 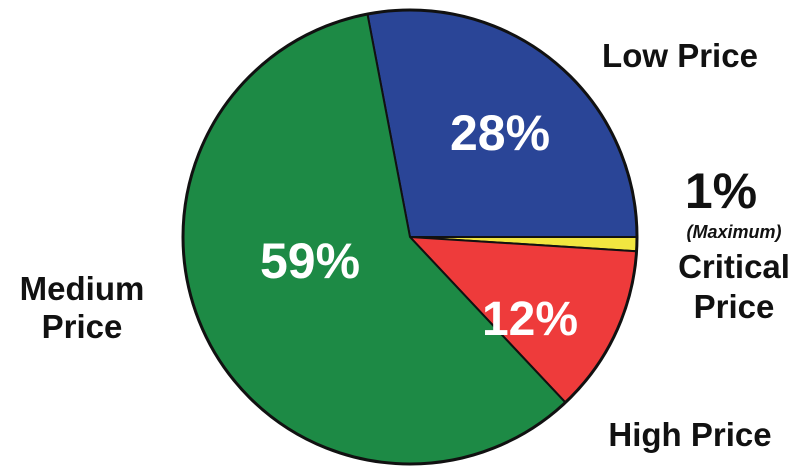 I want to click on category-label-critical-price-line2: Price, so click(x=734, y=306).